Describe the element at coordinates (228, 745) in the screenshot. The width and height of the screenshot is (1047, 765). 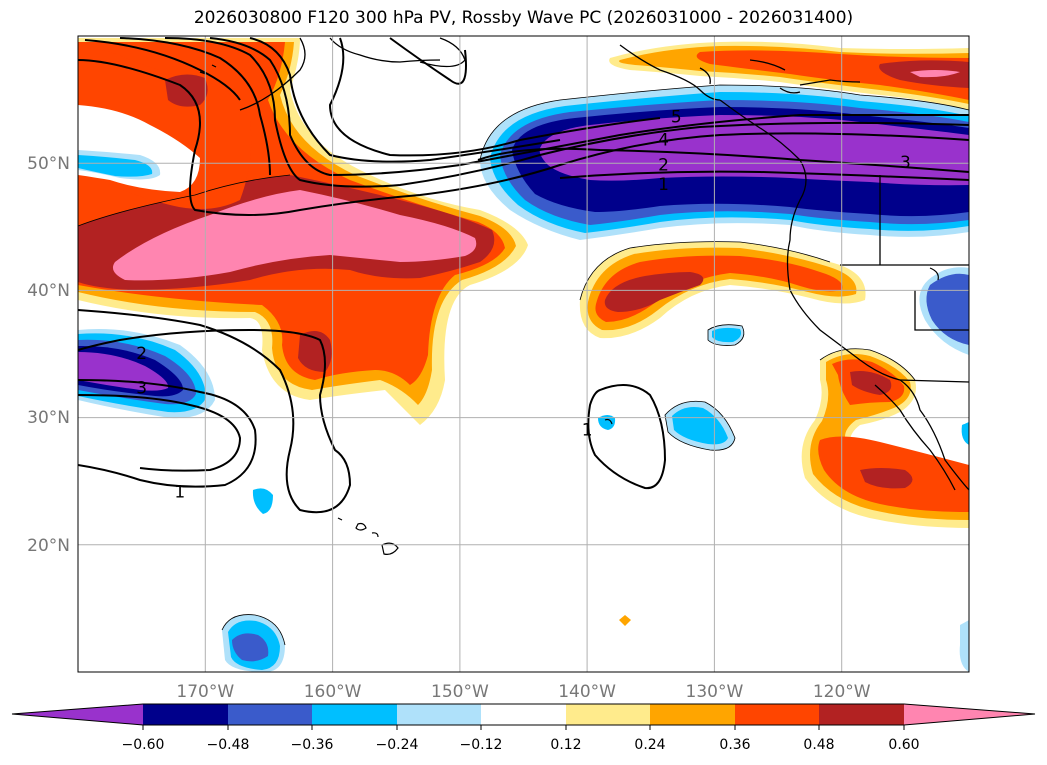
I see `colorbar-label: −0.48` at that location.